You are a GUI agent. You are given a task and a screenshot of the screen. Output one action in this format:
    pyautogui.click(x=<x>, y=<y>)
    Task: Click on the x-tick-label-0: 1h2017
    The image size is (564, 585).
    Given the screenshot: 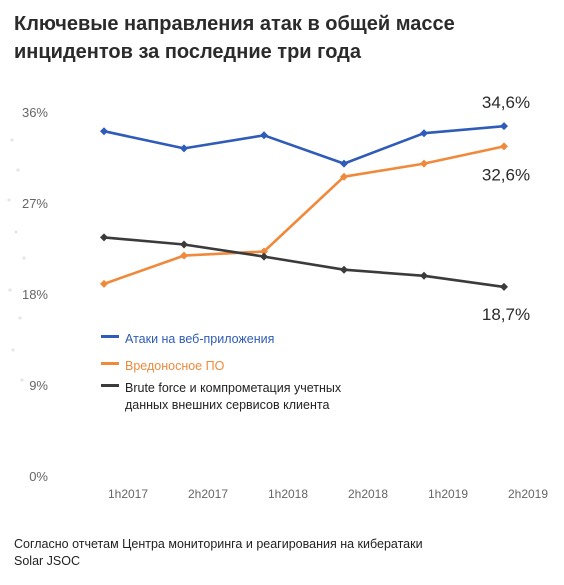 What is the action you would take?
    pyautogui.click(x=128, y=494)
    